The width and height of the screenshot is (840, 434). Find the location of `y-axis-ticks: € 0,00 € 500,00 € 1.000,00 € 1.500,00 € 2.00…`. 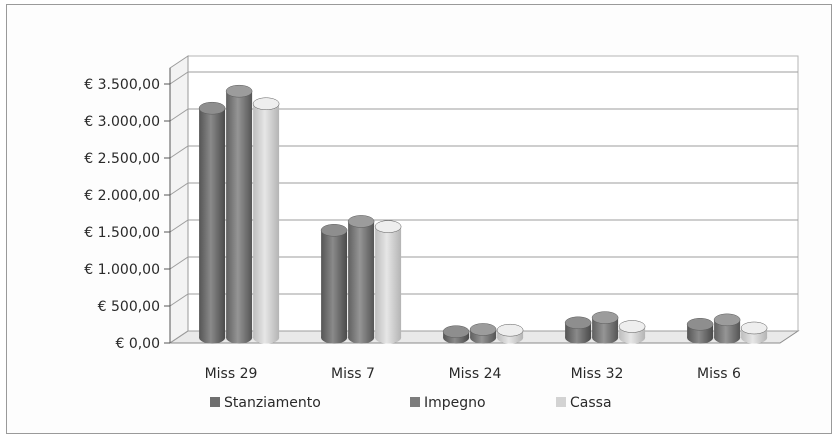

y-axis-ticks: € 0,00 € 500,00 € 1.000,00 € 1.500,00 € 2.00… is located at coordinates (127, 210).